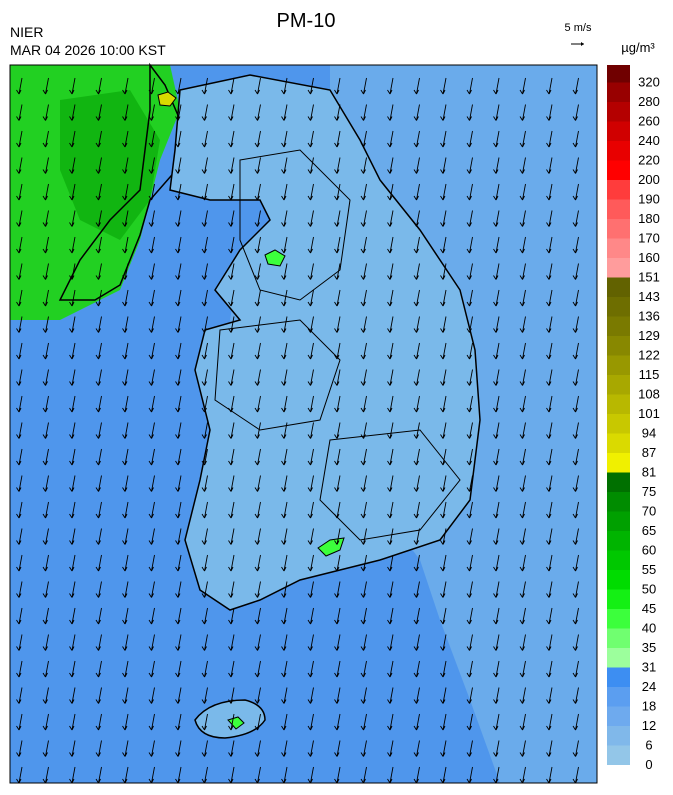 The height and width of the screenshot is (795, 673). Describe the element at coordinates (649, 296) in the screenshot. I see `colorbar-label: 143` at that location.